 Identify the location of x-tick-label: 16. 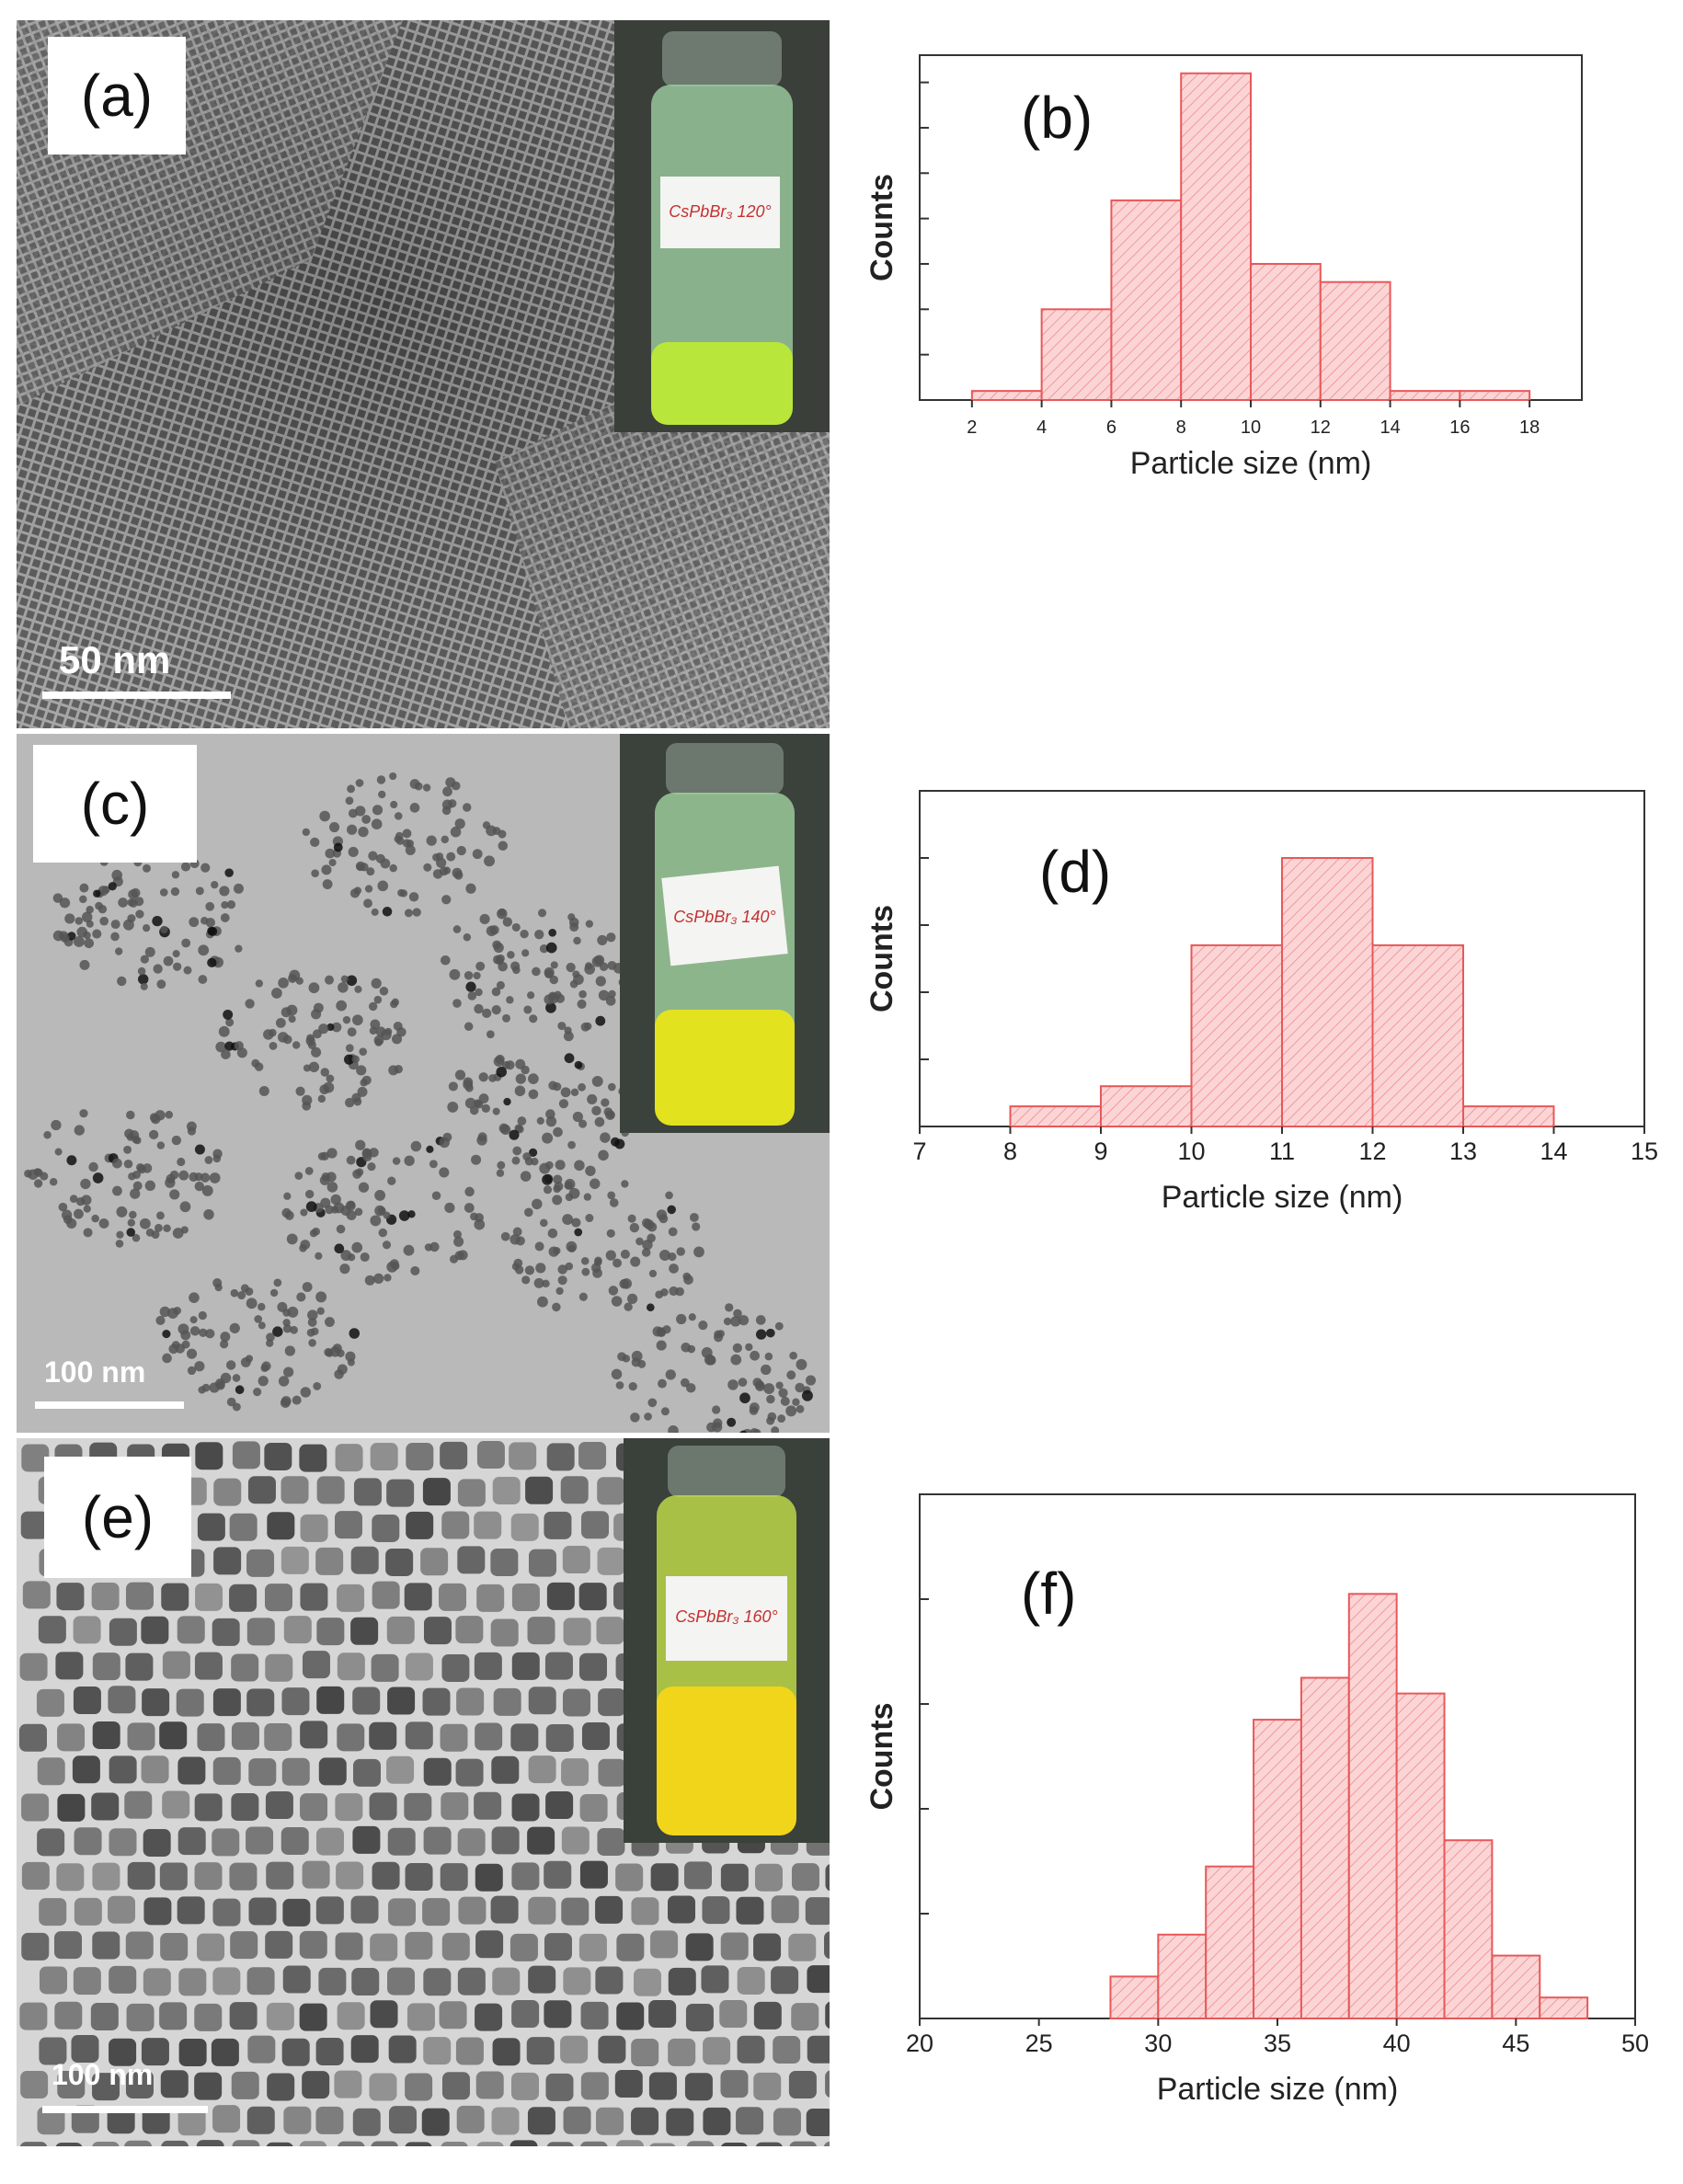
(1459, 427).